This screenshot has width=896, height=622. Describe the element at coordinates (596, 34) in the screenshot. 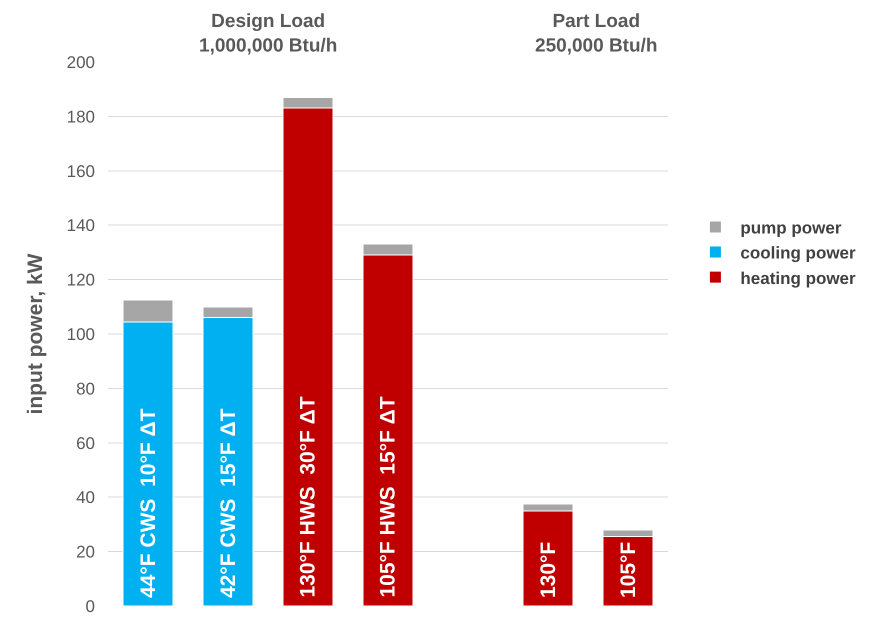

I see `text: Part Load 250,000 Btu/h` at that location.